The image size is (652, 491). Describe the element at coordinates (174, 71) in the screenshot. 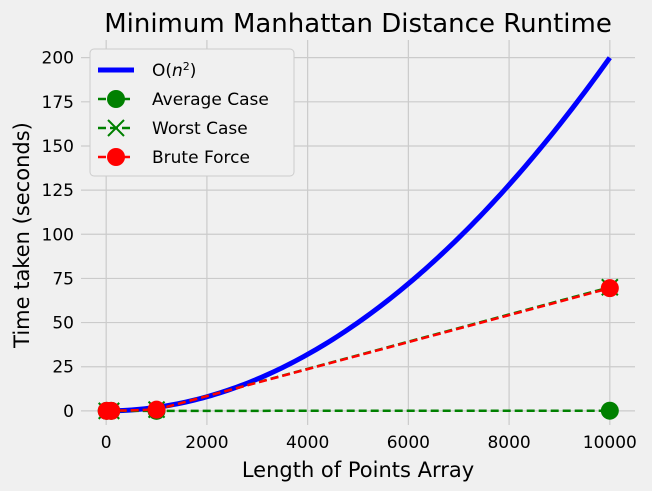

I see `legend-label-curve: O(n2)` at that location.